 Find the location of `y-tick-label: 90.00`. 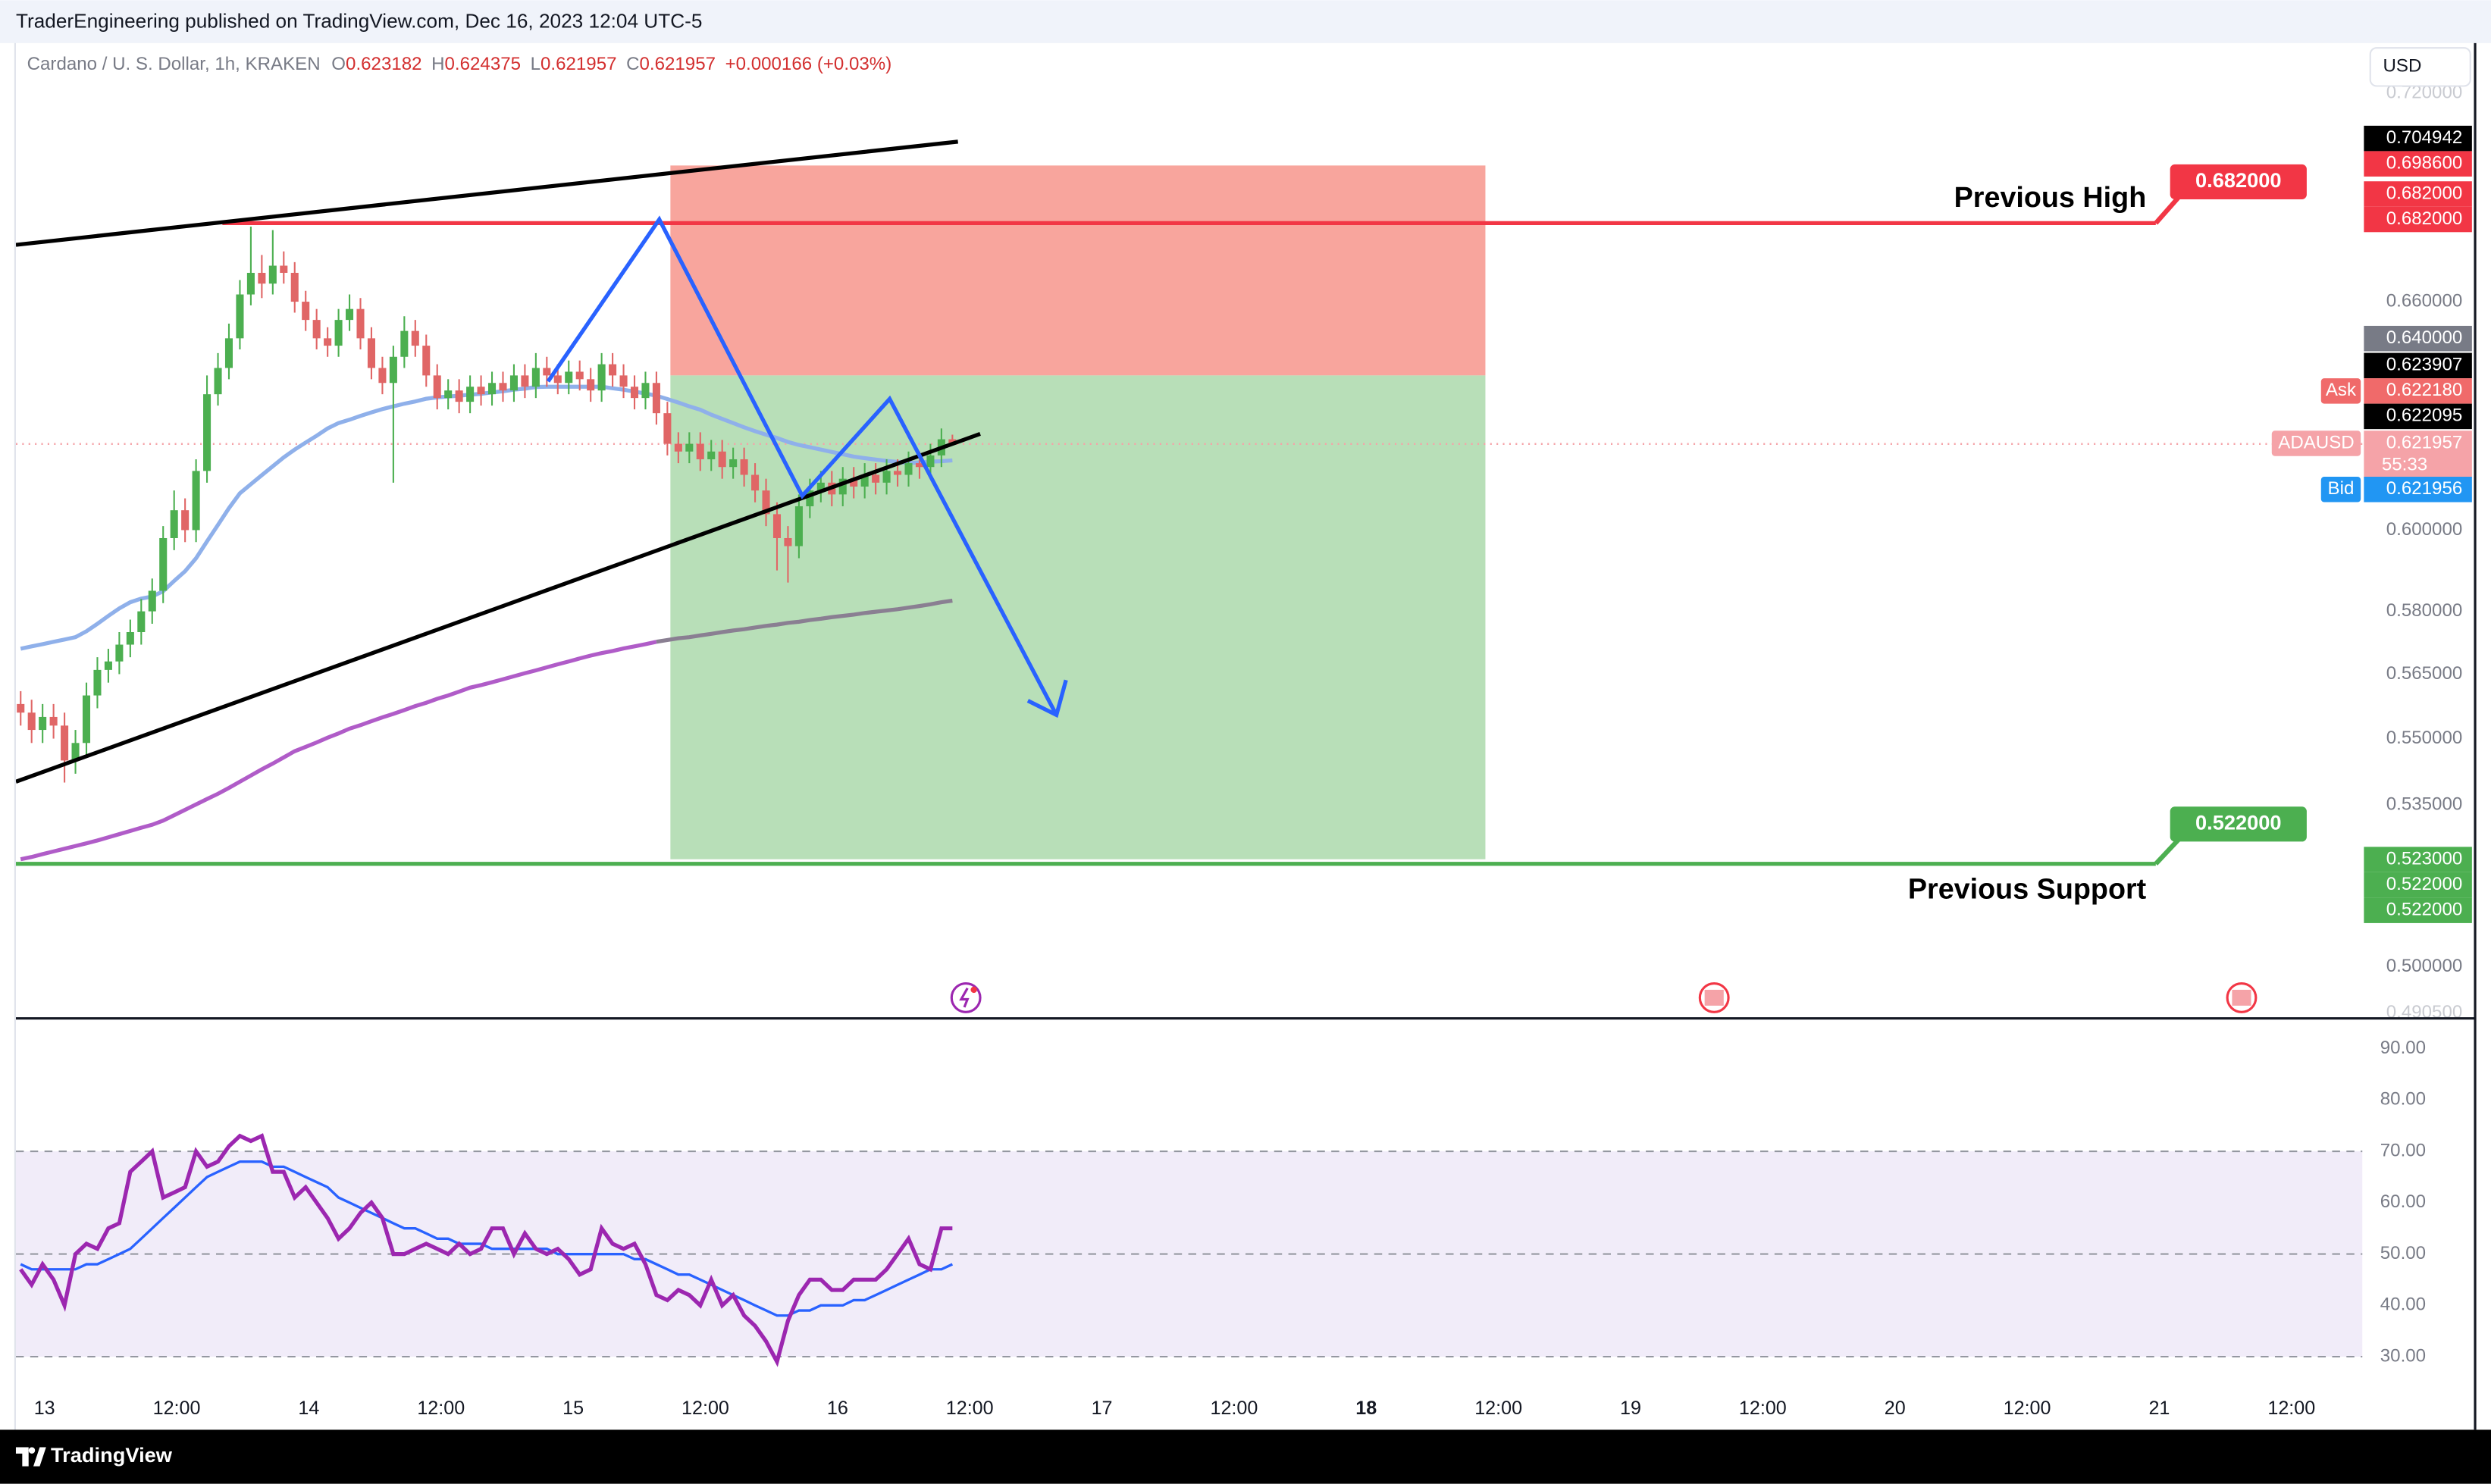

y-tick-label: 90.00 is located at coordinates (2403, 1048).